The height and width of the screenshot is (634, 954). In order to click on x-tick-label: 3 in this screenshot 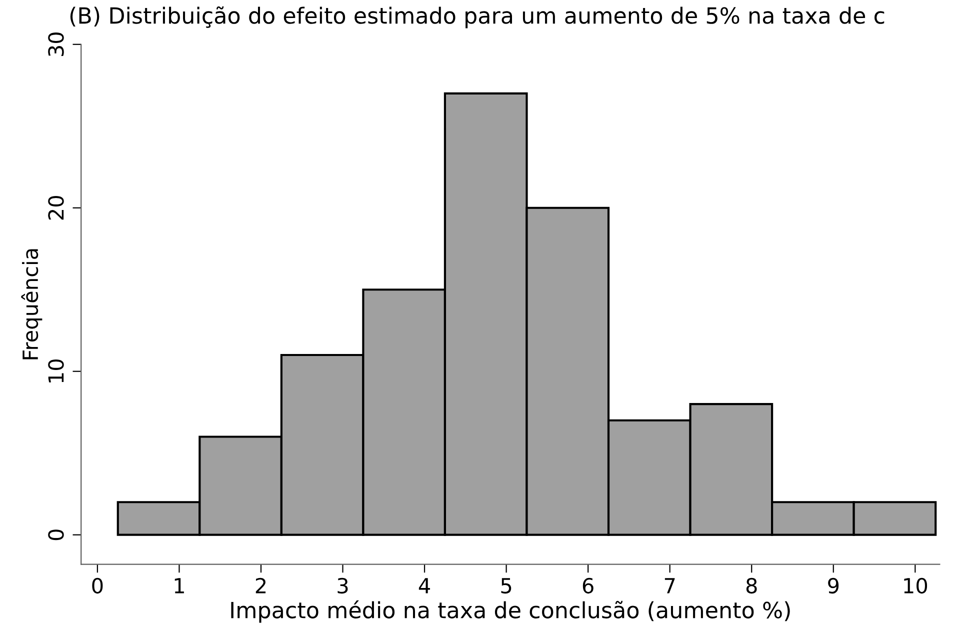, I will do `click(343, 586)`.